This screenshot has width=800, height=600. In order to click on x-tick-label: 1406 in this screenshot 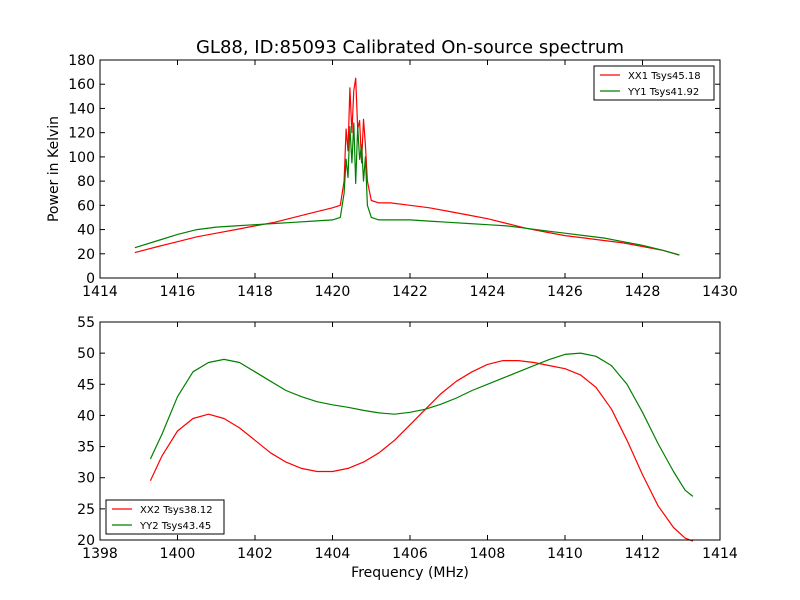, I will do `click(410, 554)`.